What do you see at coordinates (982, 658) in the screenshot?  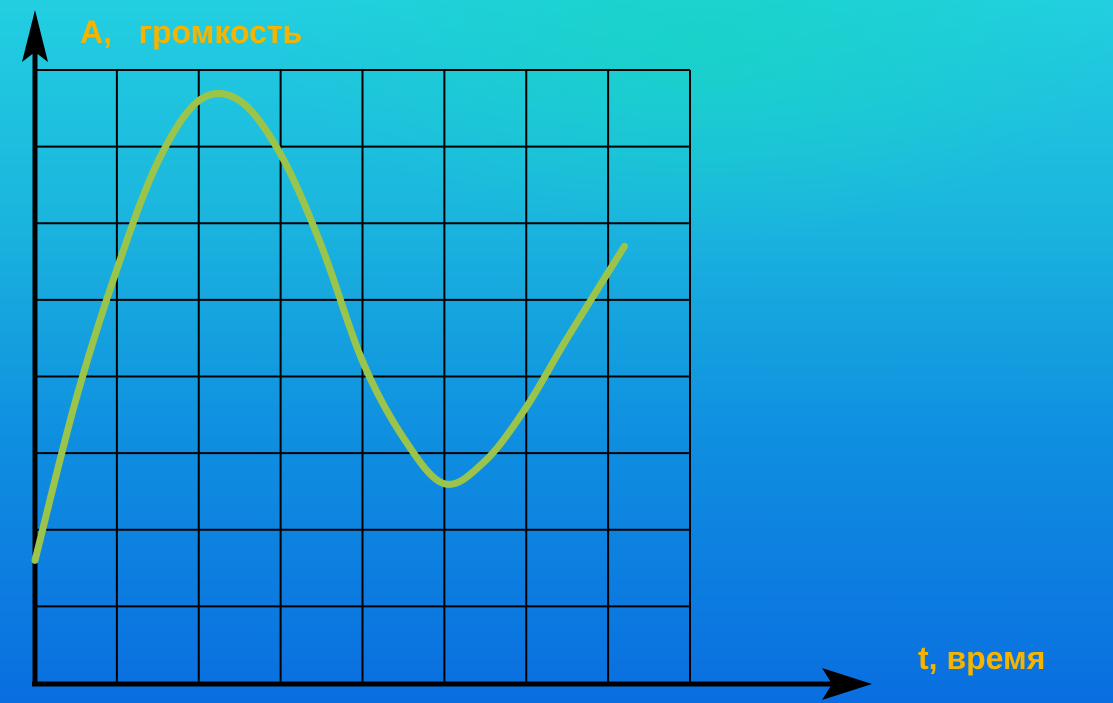 I see `x-axis-label: t, время` at bounding box center [982, 658].